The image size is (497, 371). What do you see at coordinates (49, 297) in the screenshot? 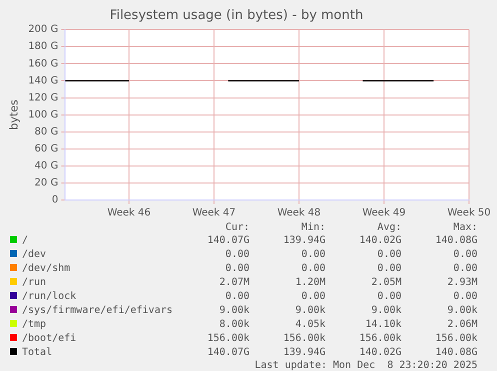
I see `legend-label: /run/lock` at bounding box center [49, 297].